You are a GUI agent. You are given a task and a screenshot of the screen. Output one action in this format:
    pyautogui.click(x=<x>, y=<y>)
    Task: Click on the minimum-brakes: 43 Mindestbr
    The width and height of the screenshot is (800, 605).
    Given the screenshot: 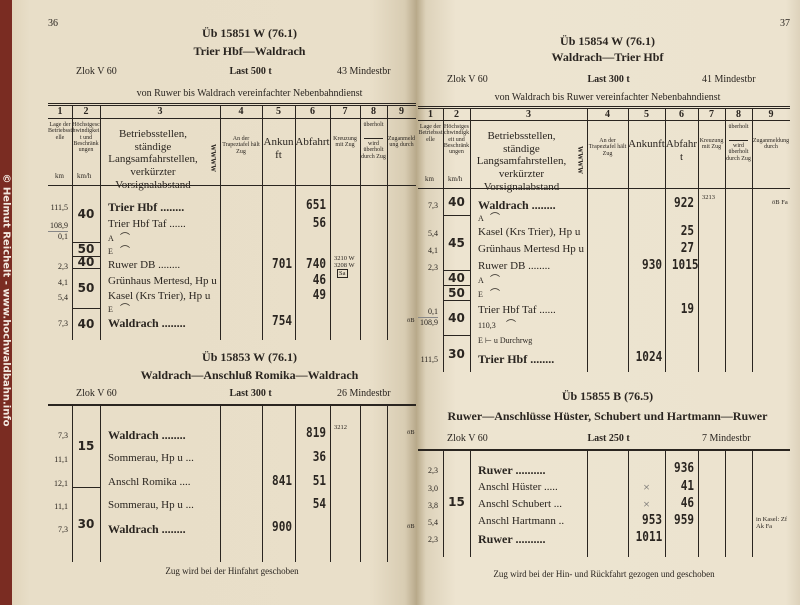 What is the action you would take?
    pyautogui.click(x=364, y=71)
    